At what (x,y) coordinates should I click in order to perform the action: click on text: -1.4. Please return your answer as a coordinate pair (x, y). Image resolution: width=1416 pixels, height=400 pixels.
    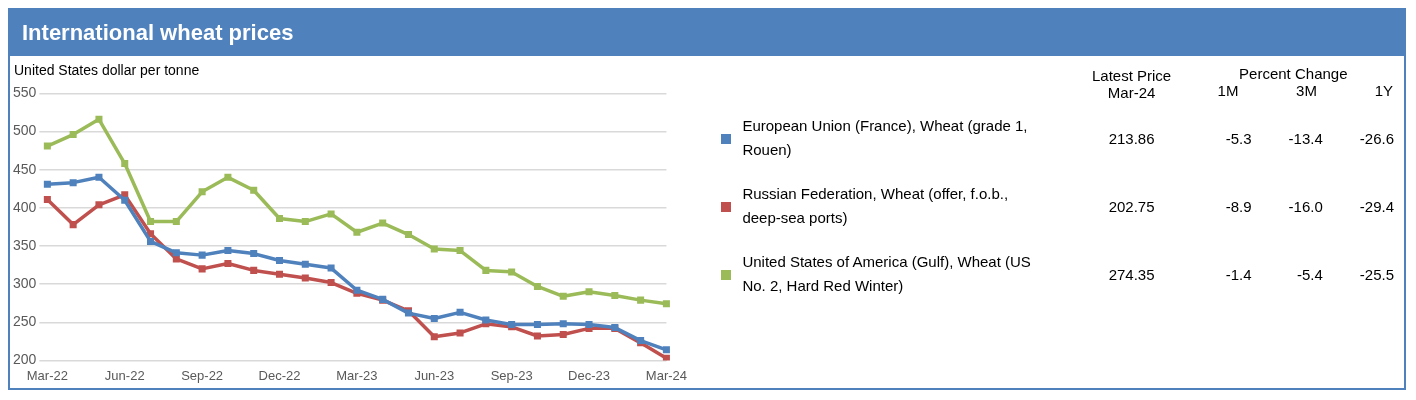
    Looking at the image, I should click on (1238, 274).